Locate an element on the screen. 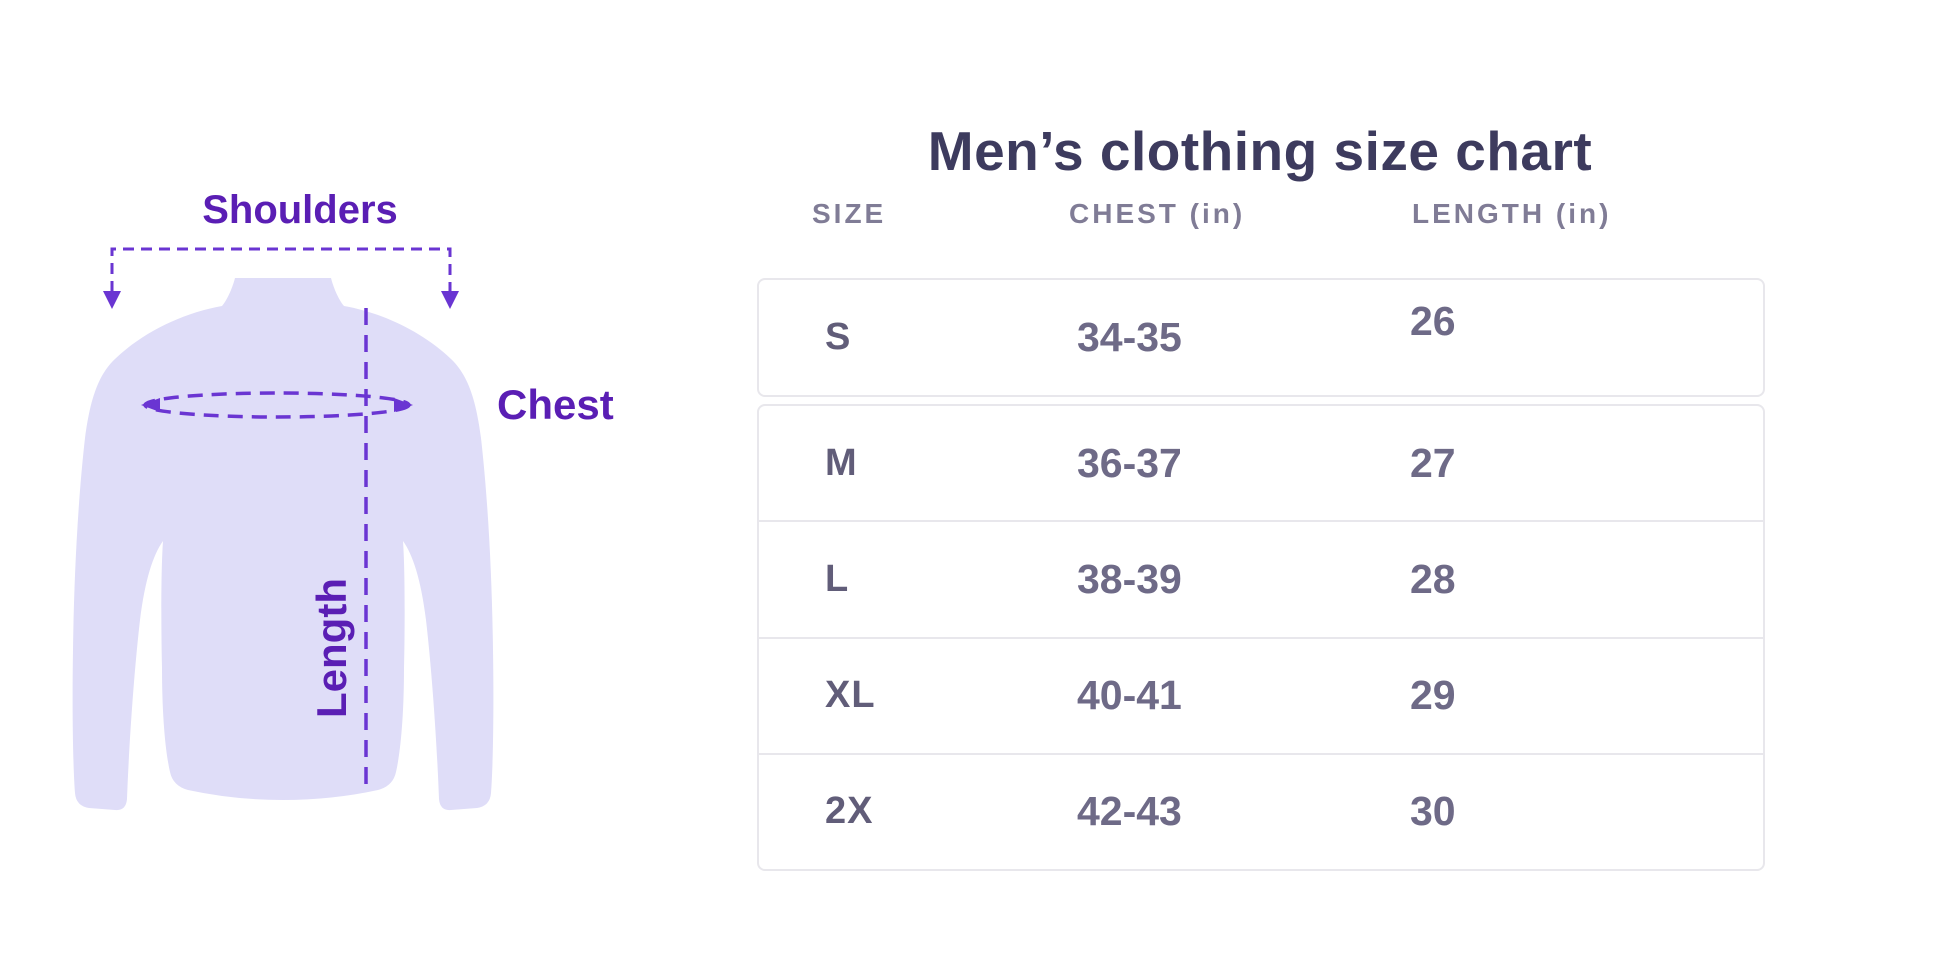  size-value: L is located at coordinates (837, 578).